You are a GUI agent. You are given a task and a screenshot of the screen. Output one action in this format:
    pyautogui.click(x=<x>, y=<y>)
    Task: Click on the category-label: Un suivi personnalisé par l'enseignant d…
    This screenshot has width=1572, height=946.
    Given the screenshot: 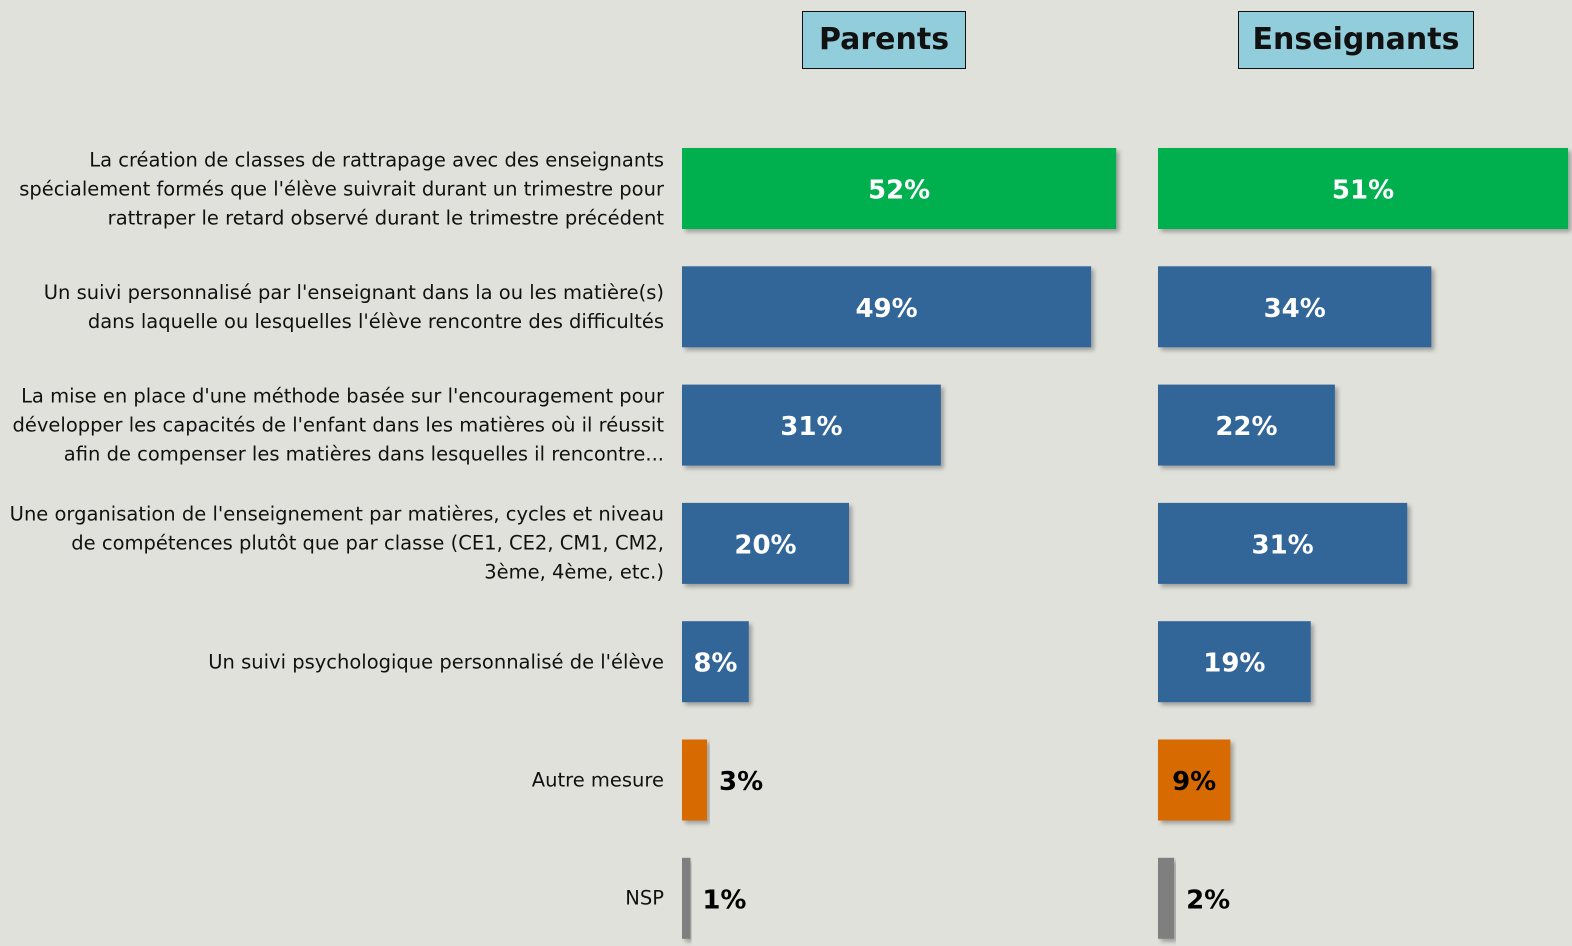 What is the action you would take?
    pyautogui.click(x=353, y=306)
    